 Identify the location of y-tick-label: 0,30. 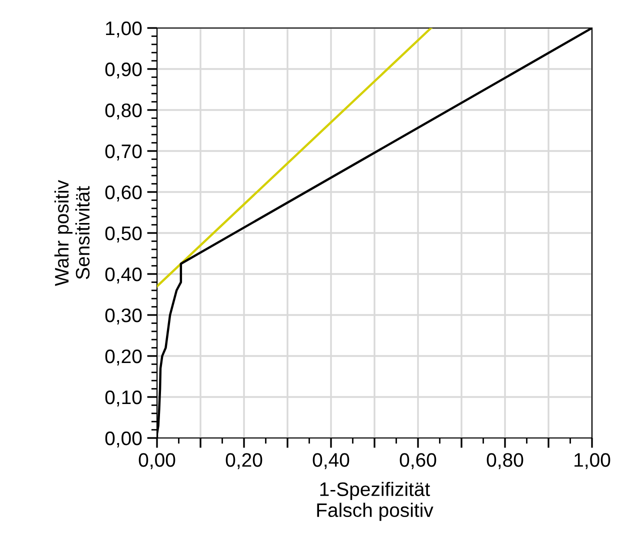
(123, 316).